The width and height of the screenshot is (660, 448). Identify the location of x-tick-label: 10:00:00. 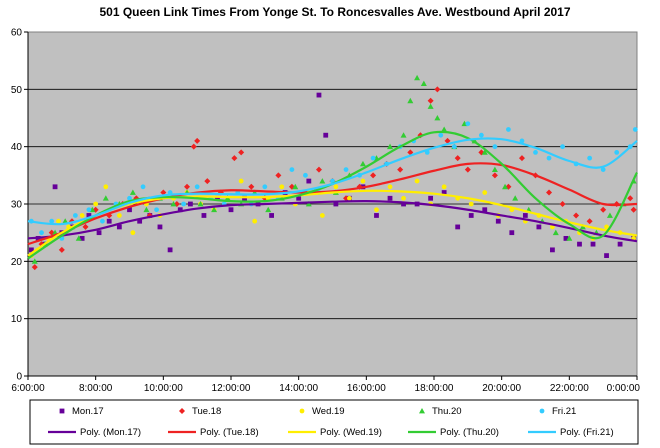
(163, 388).